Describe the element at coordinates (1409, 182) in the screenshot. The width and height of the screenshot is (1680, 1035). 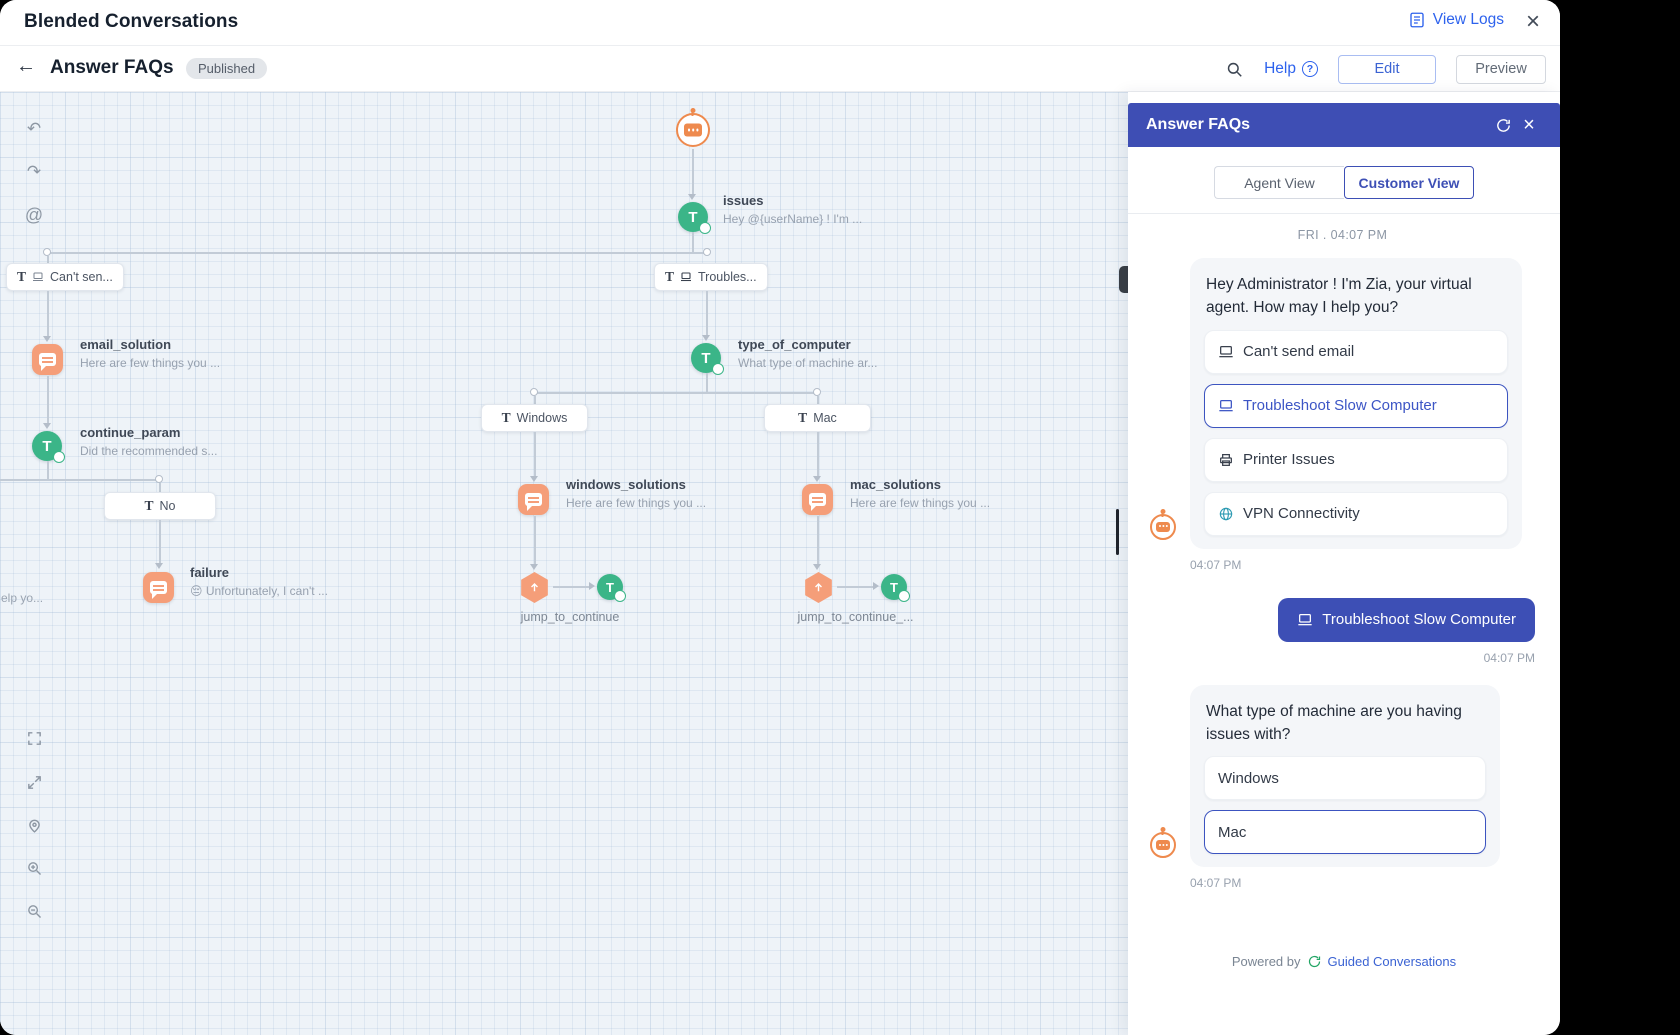
I see `tab-customer-view: Customer View` at that location.